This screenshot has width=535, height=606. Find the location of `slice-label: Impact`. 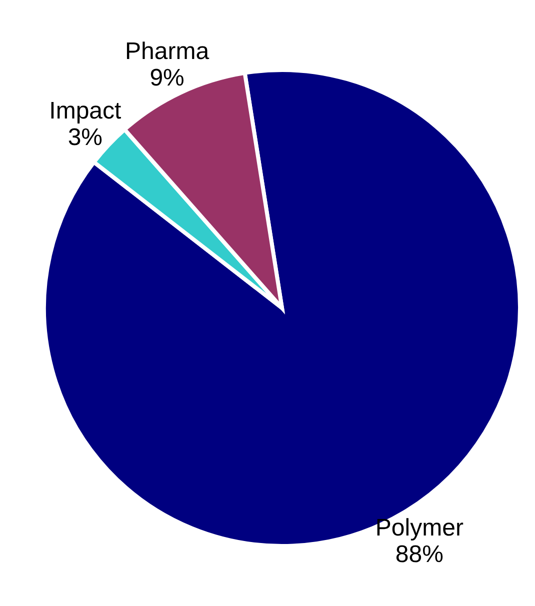

slice-label: Impact is located at coordinates (85, 110).